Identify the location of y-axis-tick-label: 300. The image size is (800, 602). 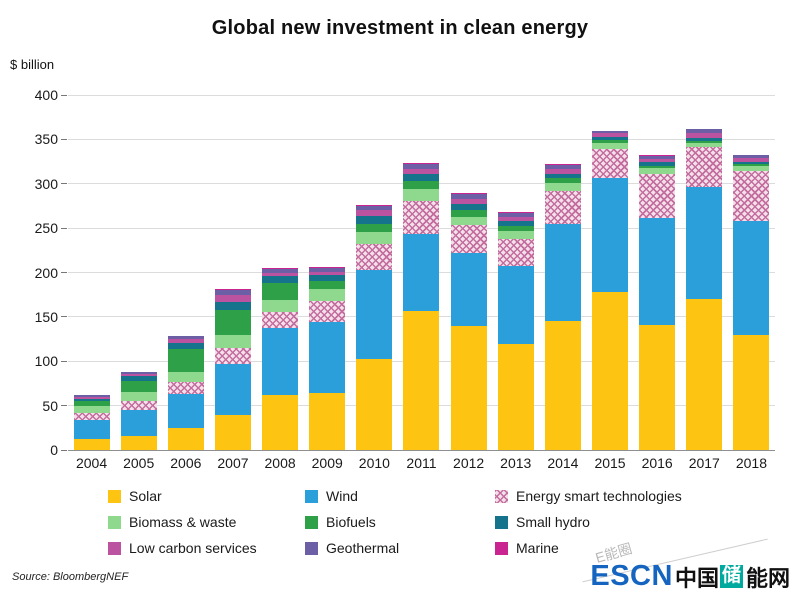
(46, 183).